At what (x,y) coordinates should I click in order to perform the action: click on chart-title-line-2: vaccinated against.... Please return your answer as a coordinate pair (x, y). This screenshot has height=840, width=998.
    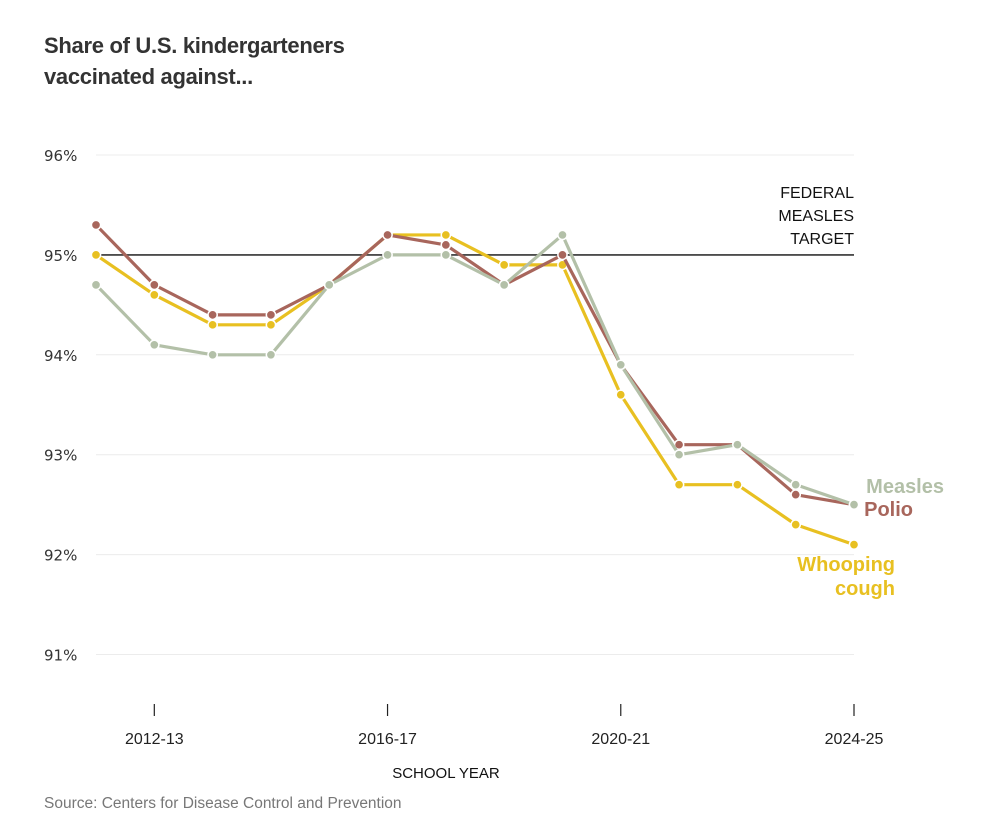
    Looking at the image, I should click on (148, 76).